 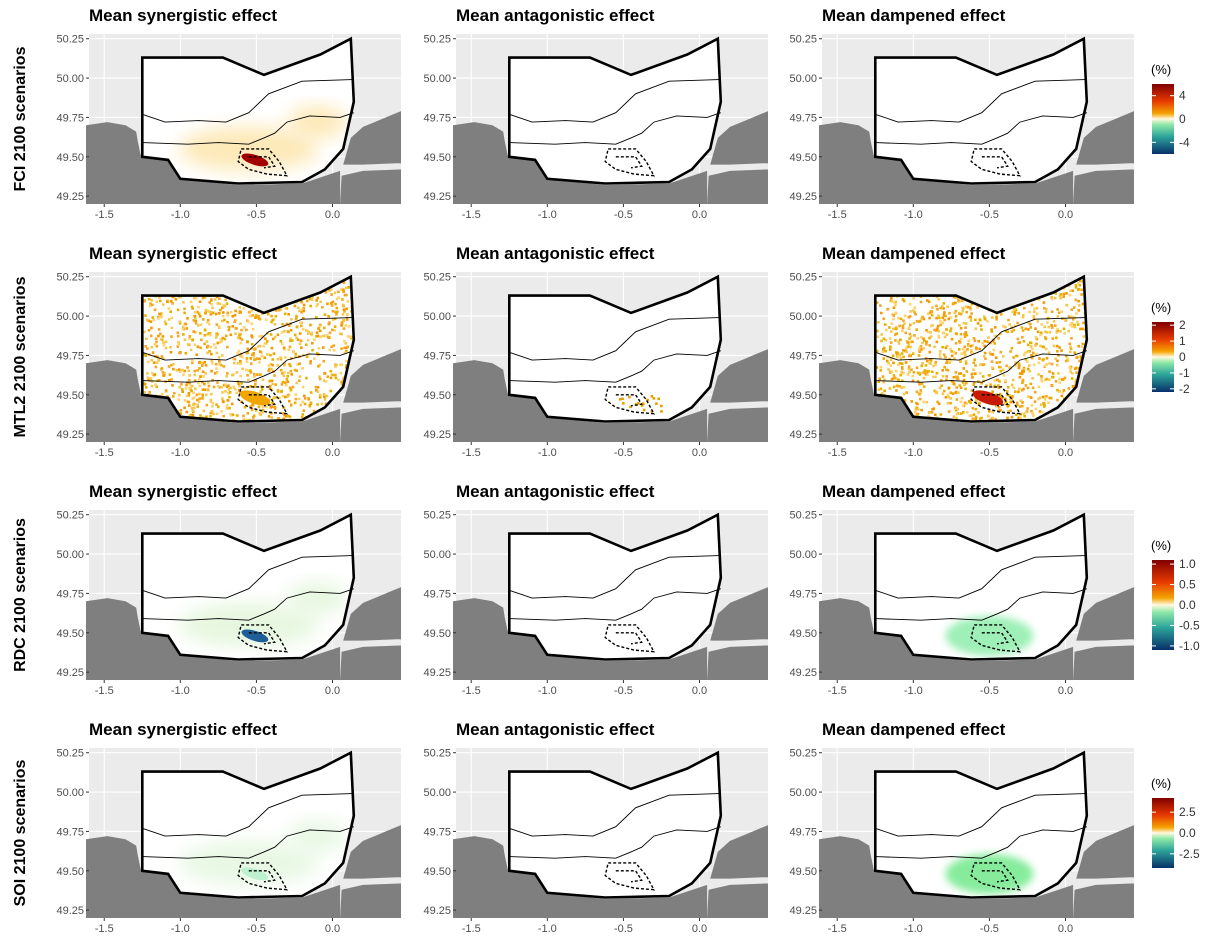 What do you see at coordinates (1182, 357) in the screenshot?
I see `legend-tick-label: 0` at bounding box center [1182, 357].